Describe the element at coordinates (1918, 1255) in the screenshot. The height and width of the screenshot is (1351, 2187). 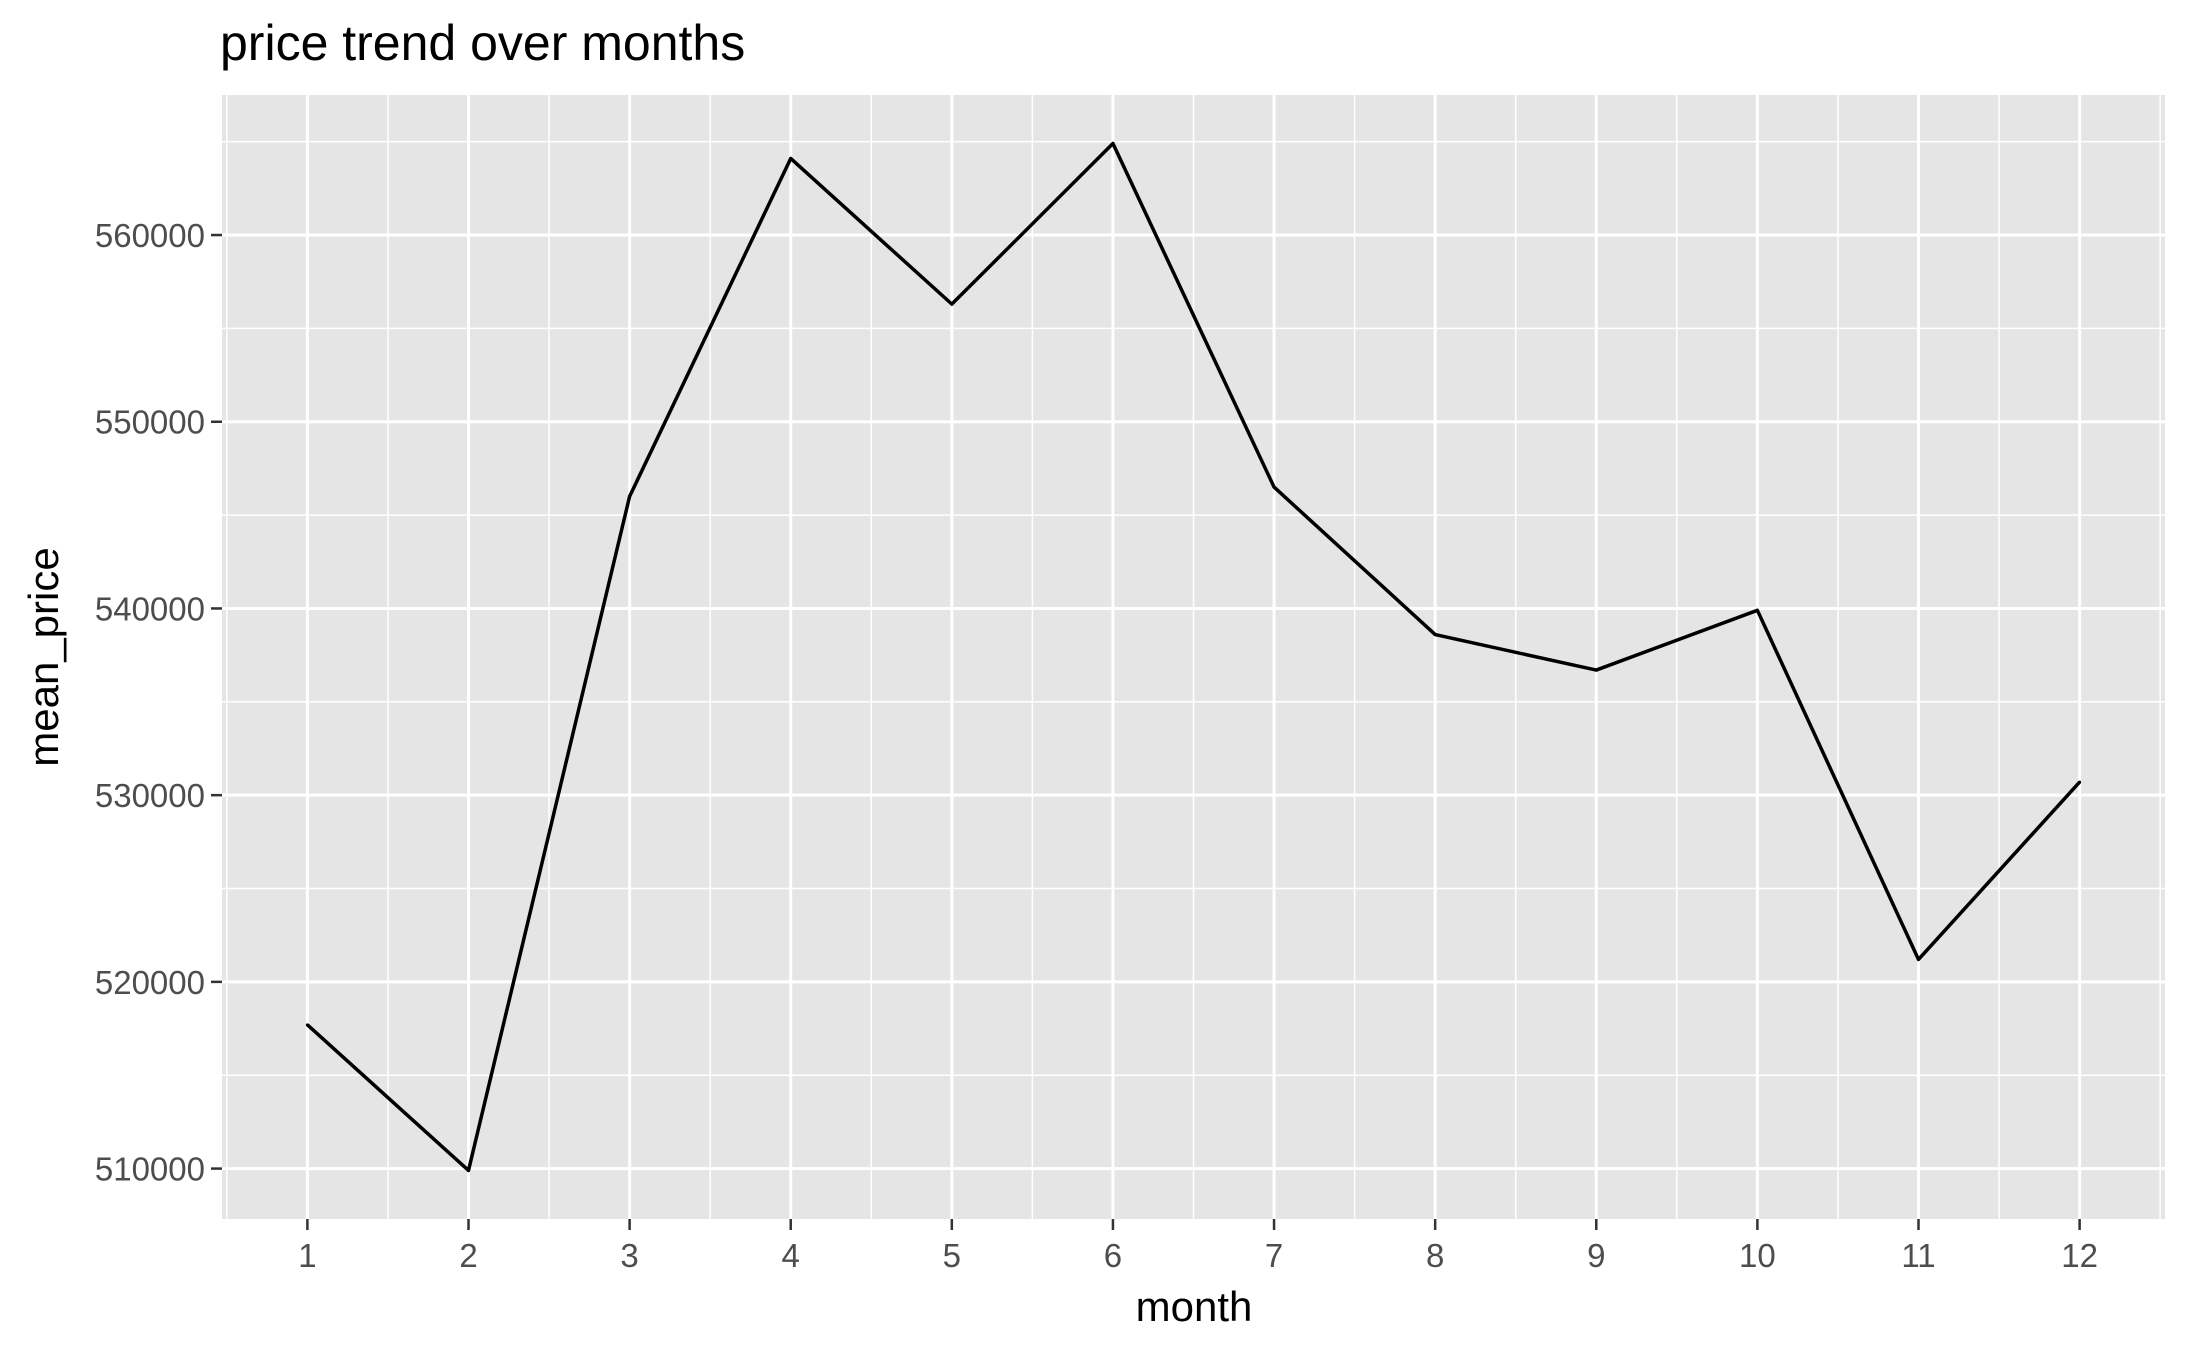
I see `x-tick-label: 11` at that location.